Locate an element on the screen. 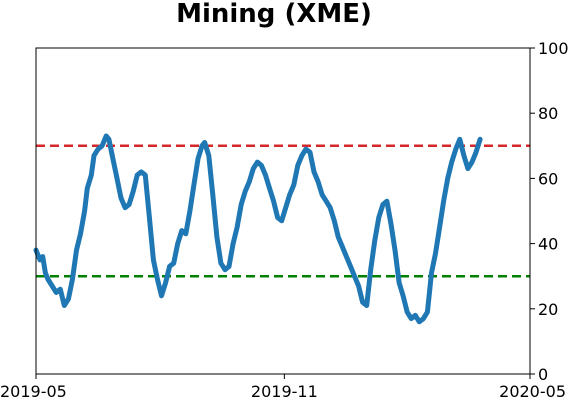  y-tick-label: 20 is located at coordinates (548, 309).